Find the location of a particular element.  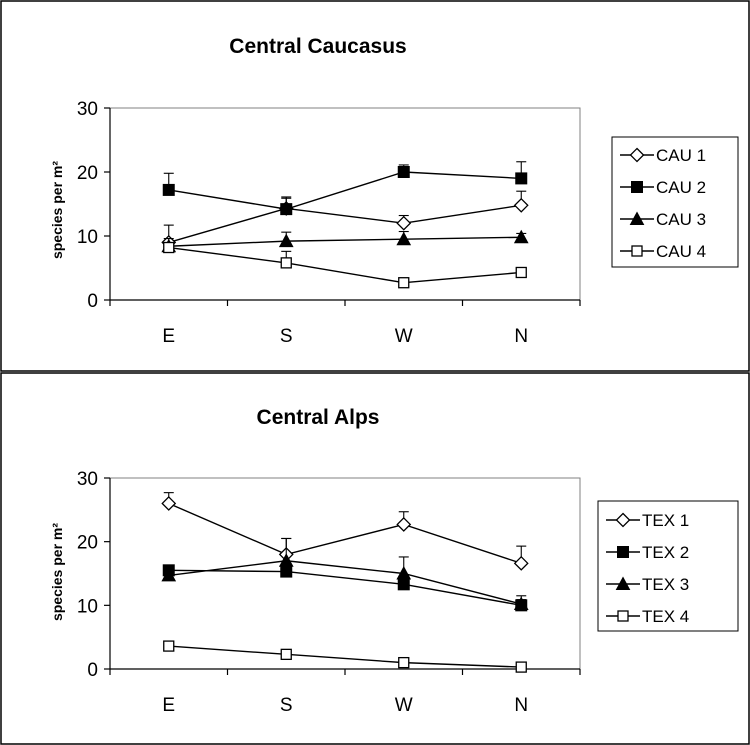

legend-entry: CAU 3 is located at coordinates (663, 219).